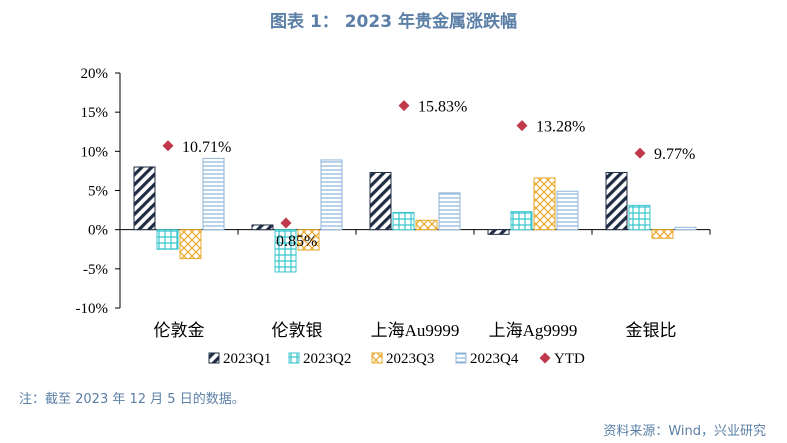 Image resolution: width=787 pixels, height=443 pixels. What do you see at coordinates (327, 359) in the screenshot?
I see `legend-label: 2023Q2` at bounding box center [327, 359].